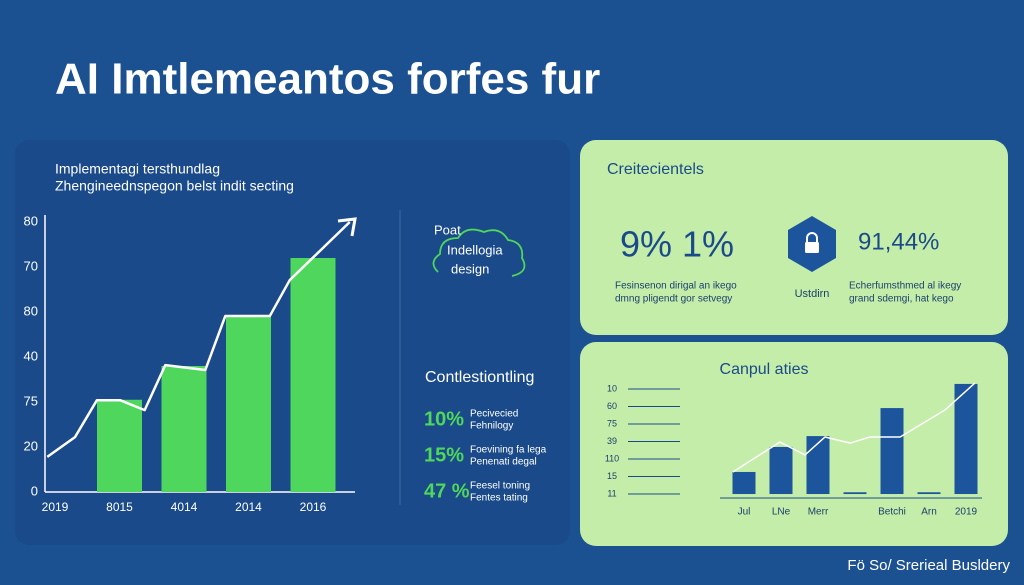  I want to click on x-tick-label: Arn, so click(929, 512).